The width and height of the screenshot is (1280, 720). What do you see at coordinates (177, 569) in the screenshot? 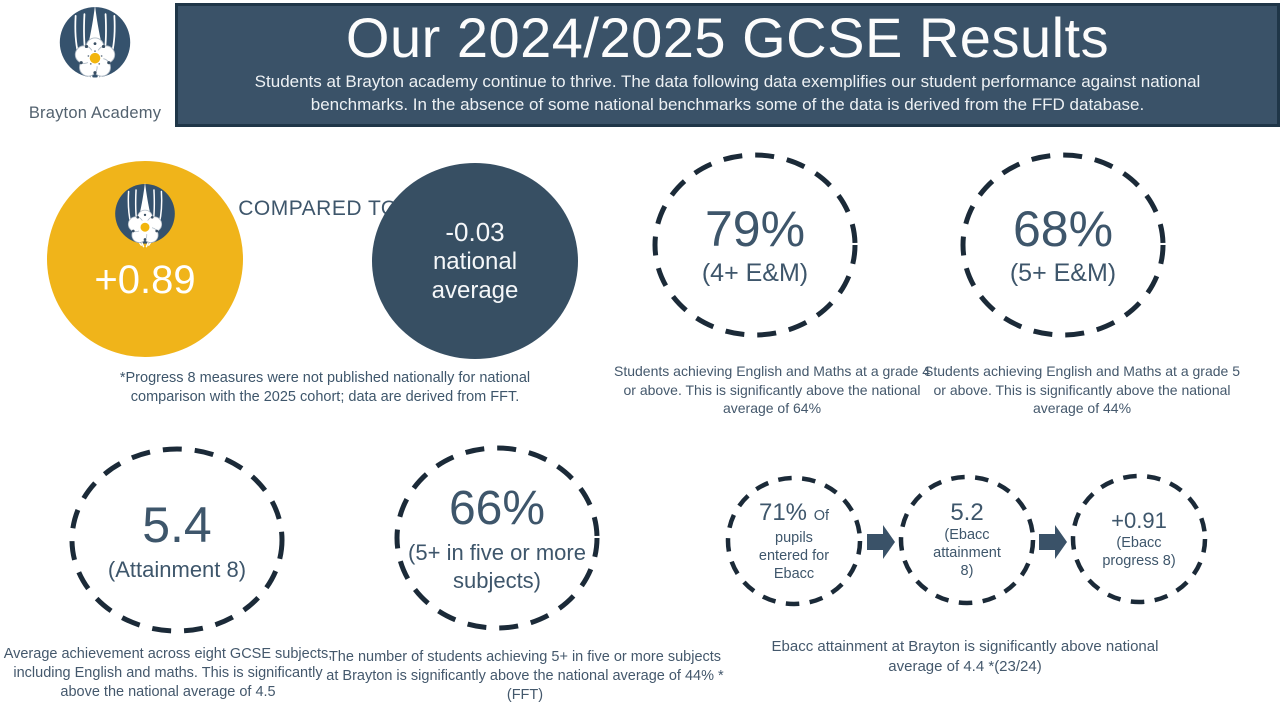
I see `kpi-label-attainment8: (Attainment 8)` at bounding box center [177, 569].